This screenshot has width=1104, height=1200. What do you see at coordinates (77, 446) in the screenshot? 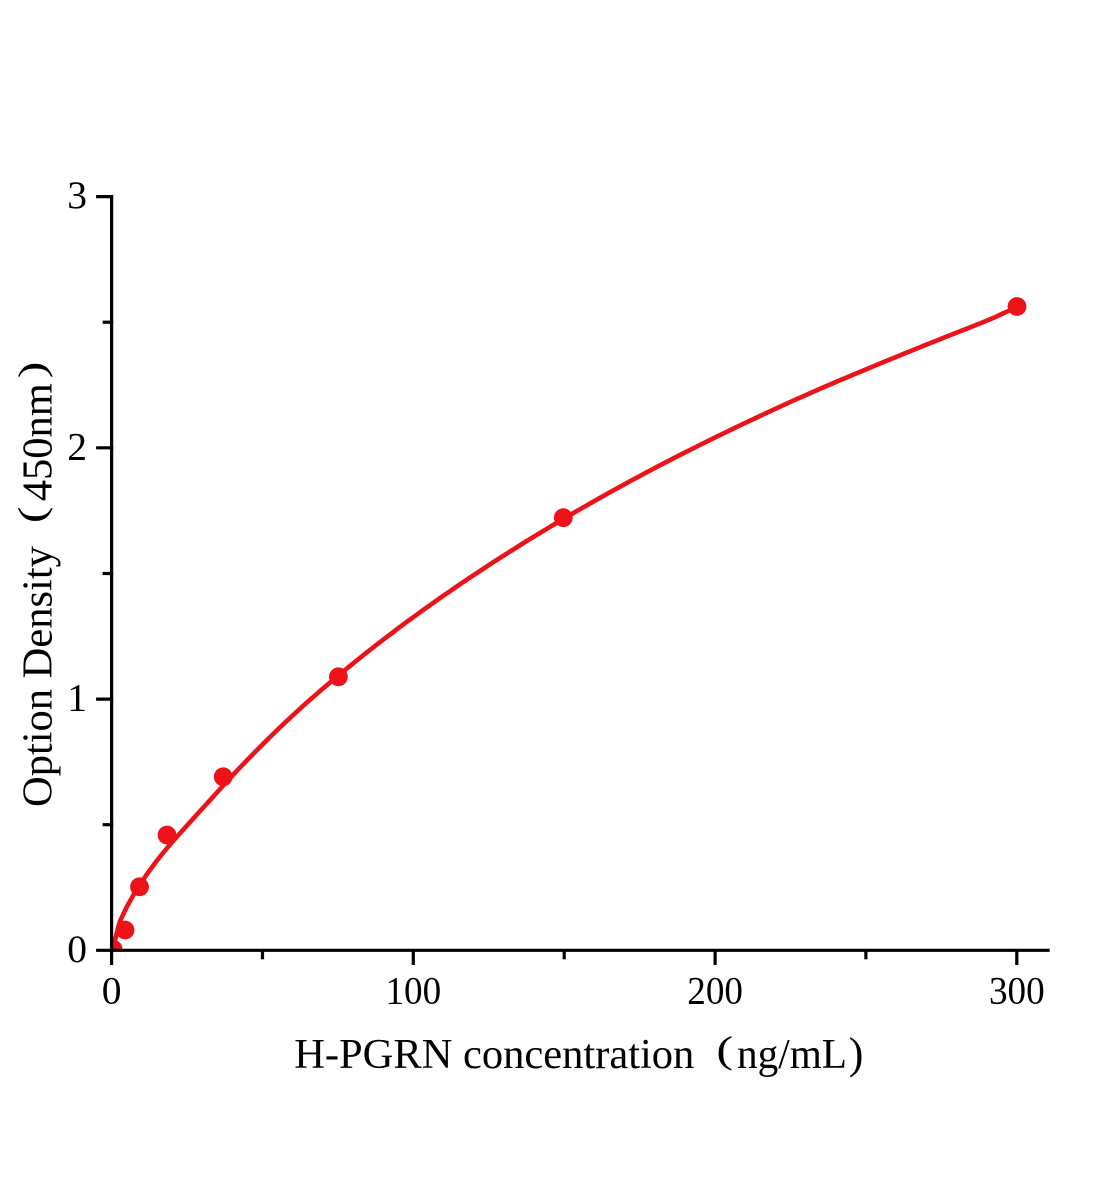
I see `svg-text: 2` at bounding box center [77, 446].